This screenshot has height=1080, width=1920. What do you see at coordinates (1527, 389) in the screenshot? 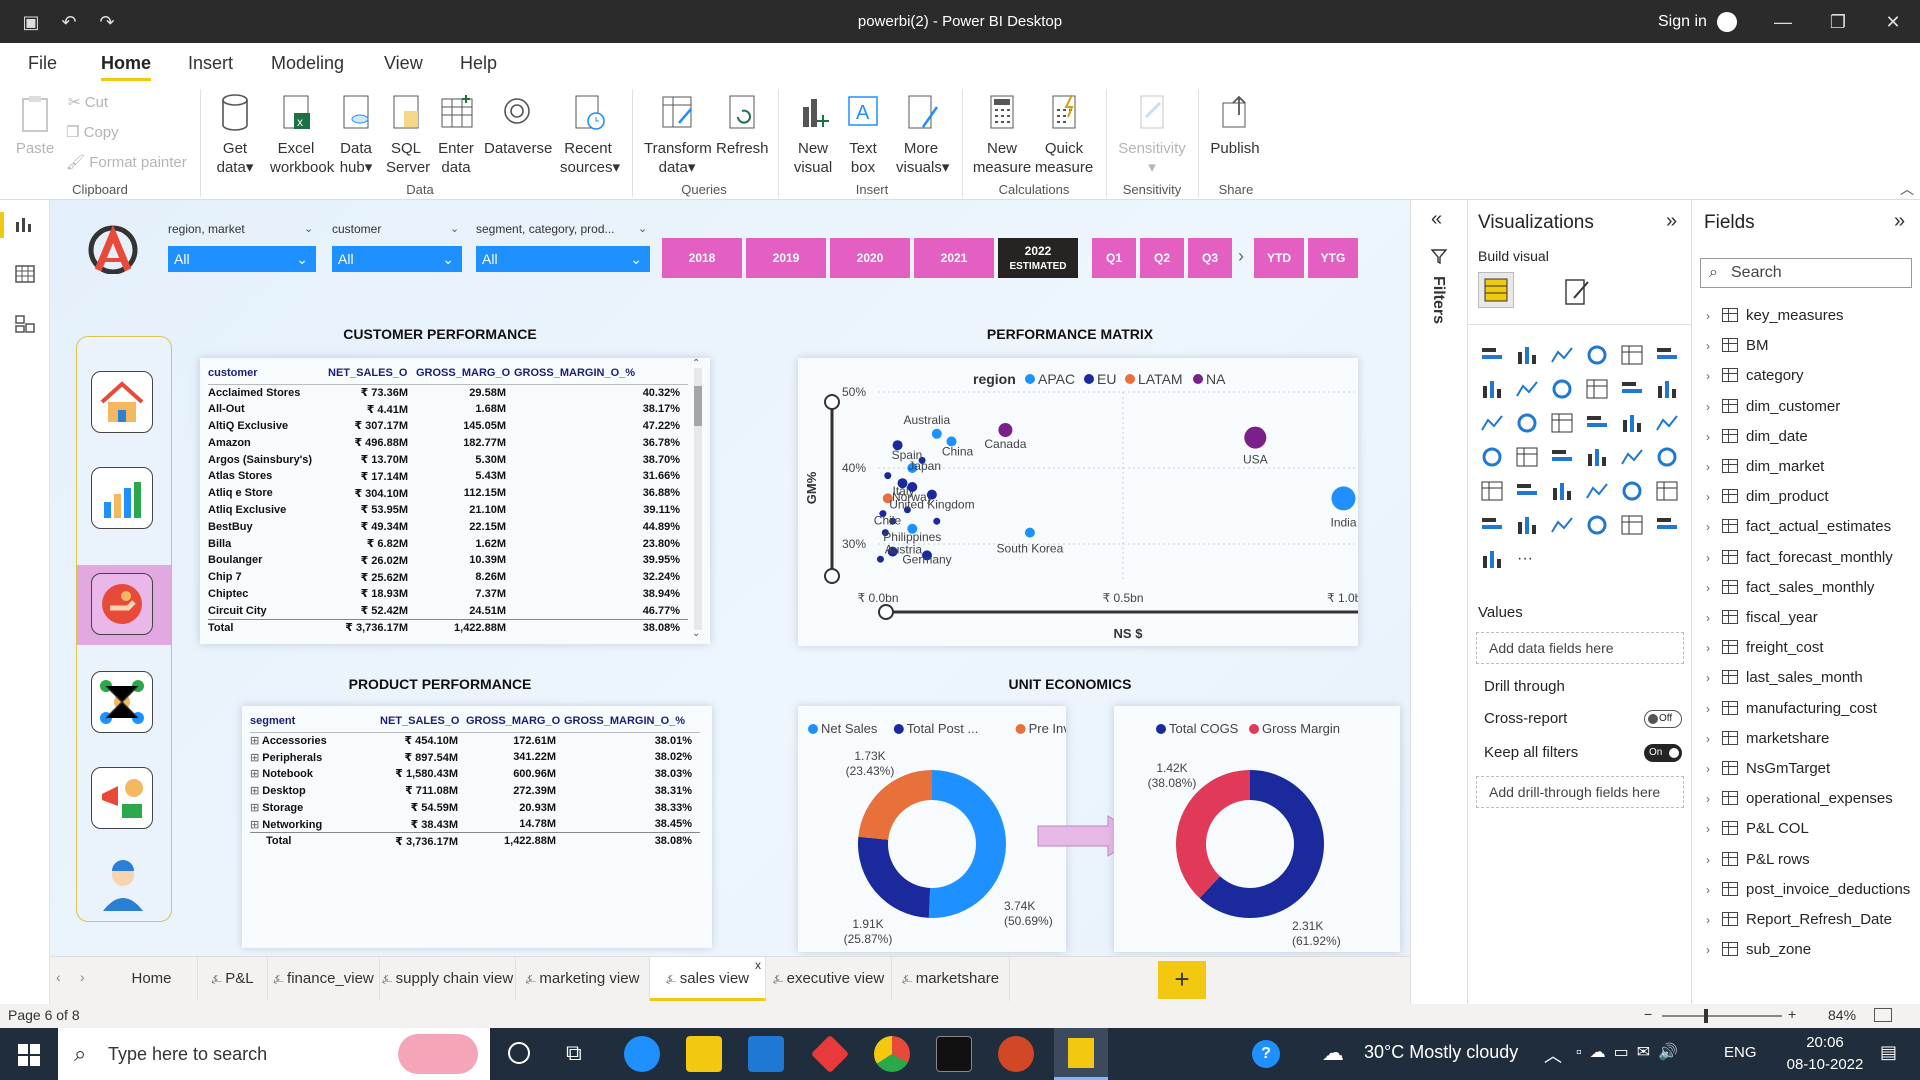
I see `area-chart-icon` at bounding box center [1527, 389].